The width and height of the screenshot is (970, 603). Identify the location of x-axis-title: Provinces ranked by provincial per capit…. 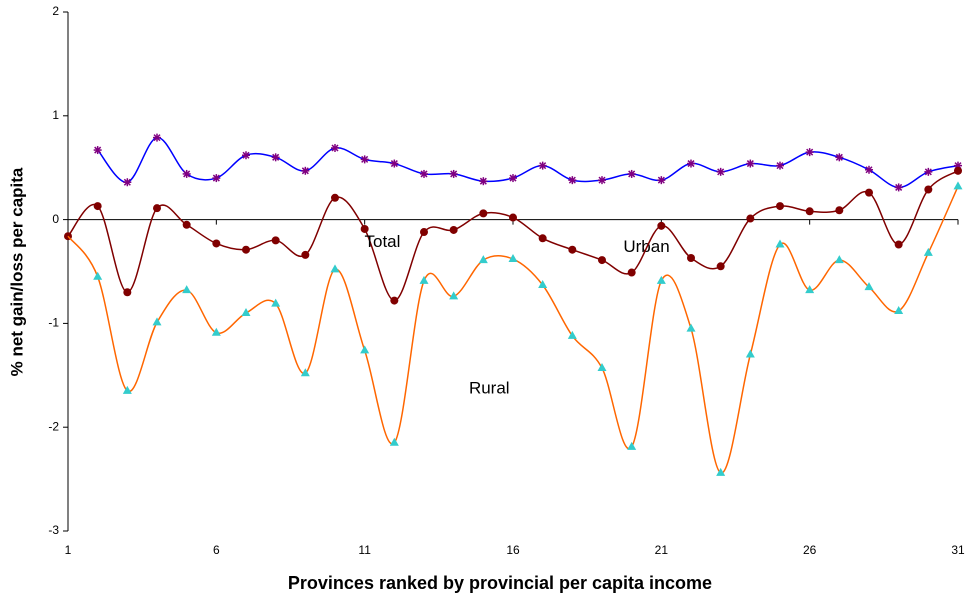
(500, 583).